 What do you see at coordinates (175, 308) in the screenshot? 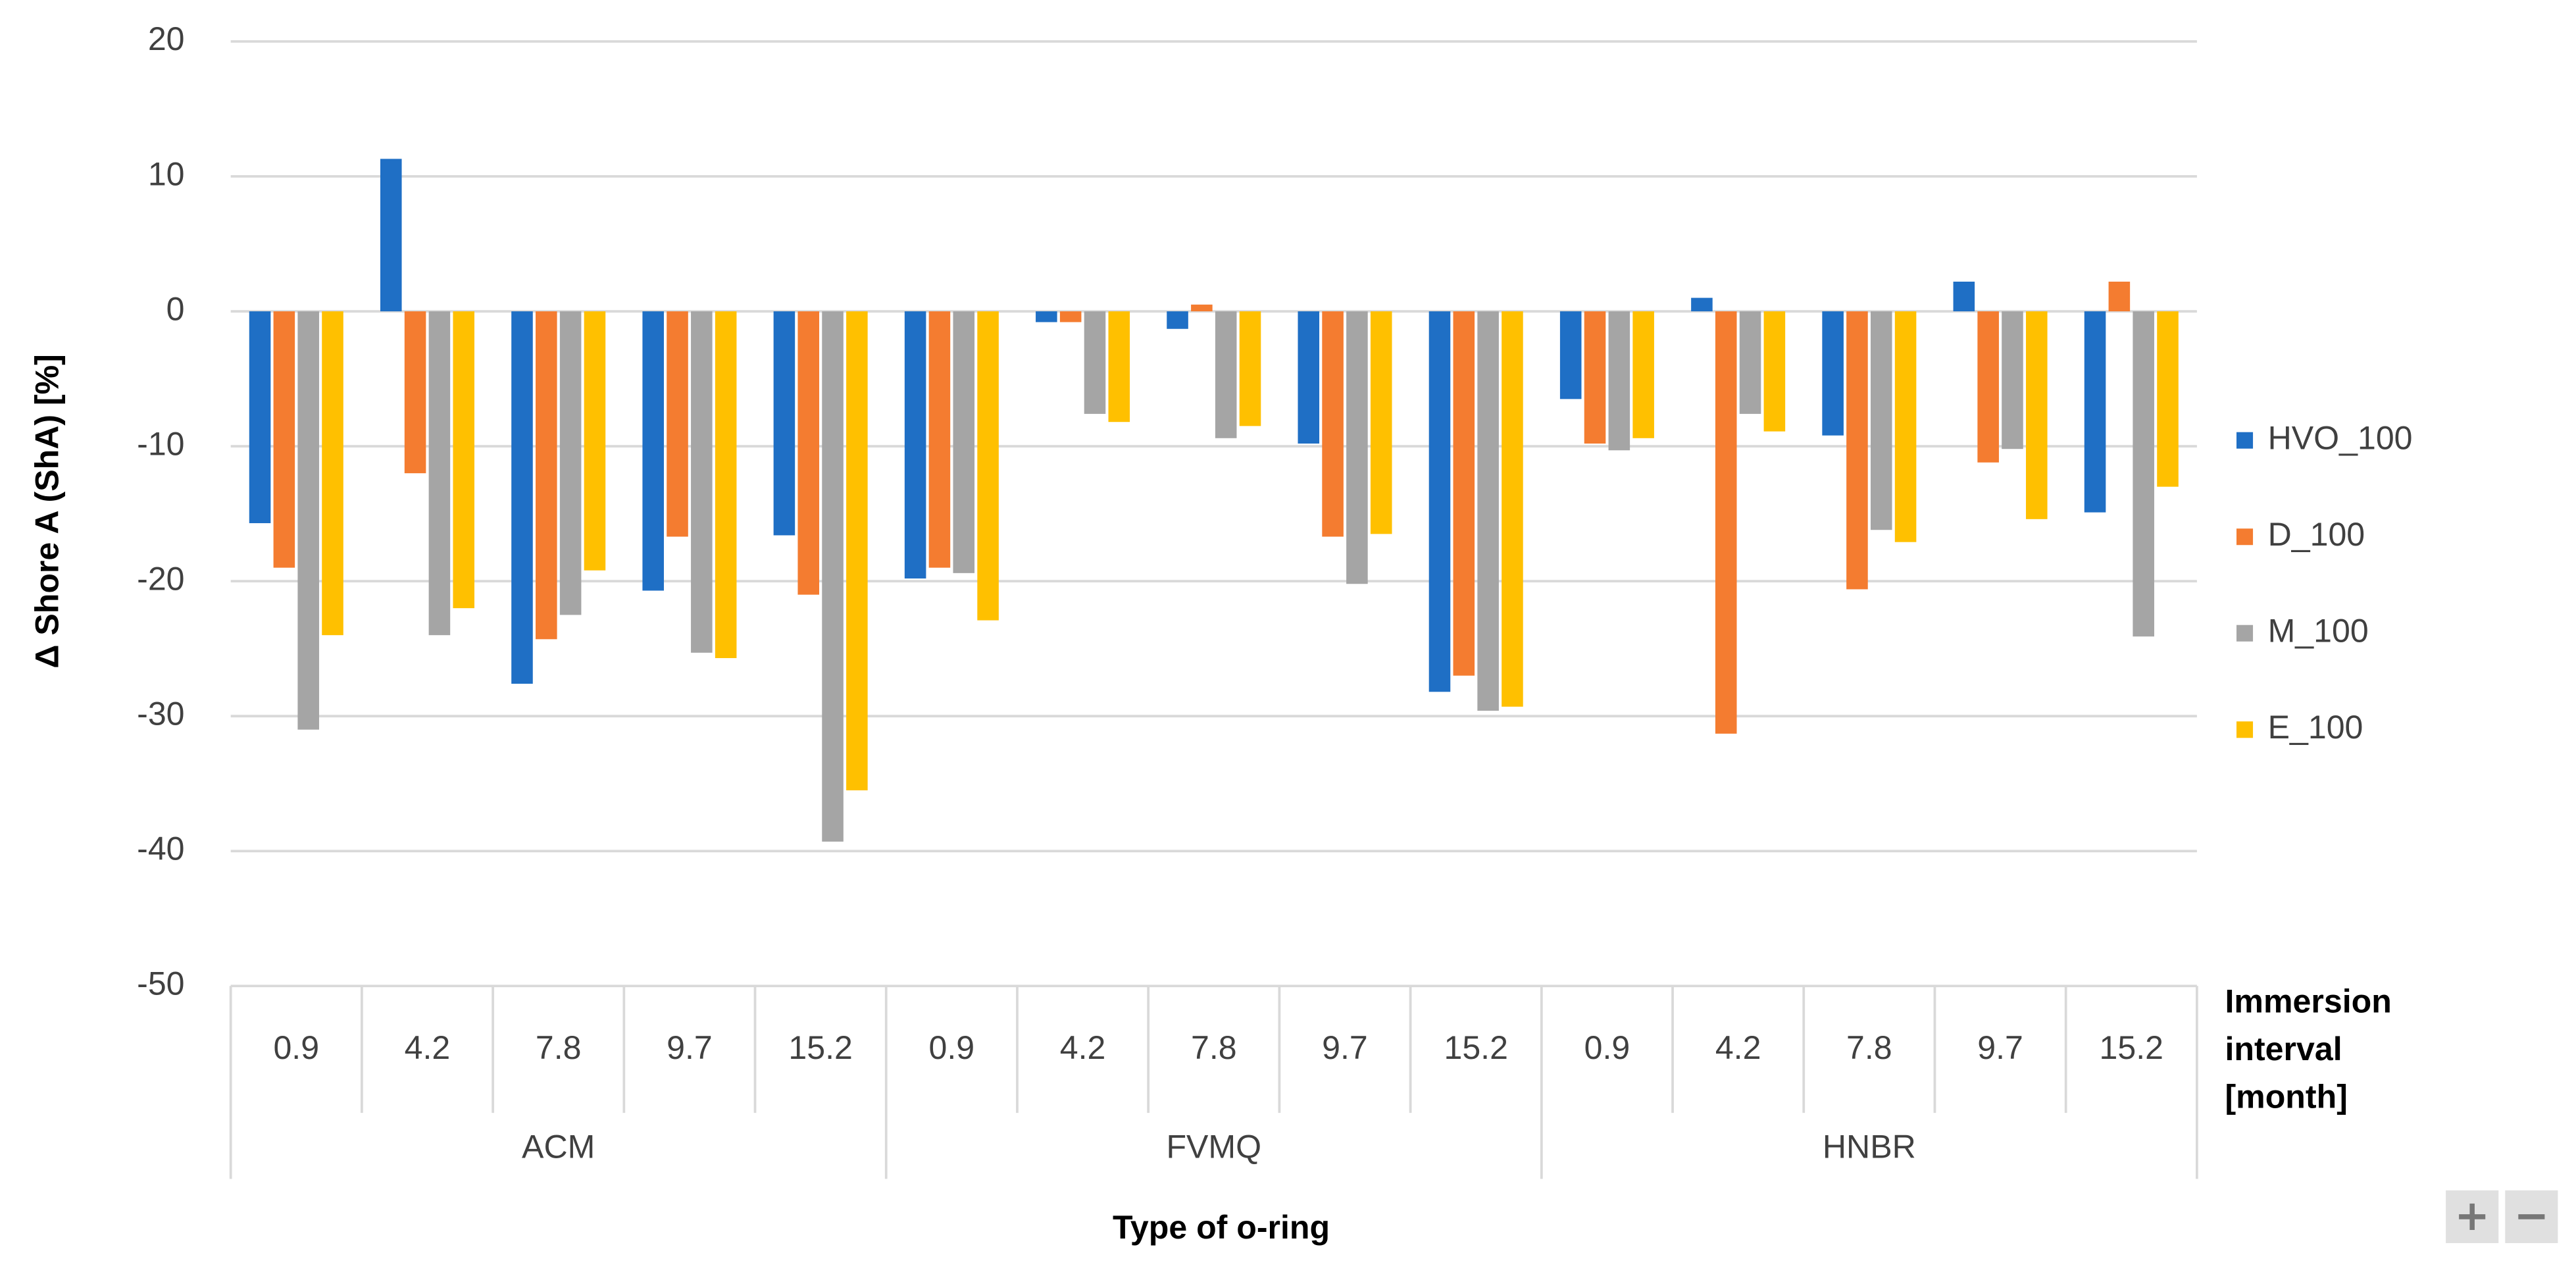
I see `y-tick-label: 0` at bounding box center [175, 308].